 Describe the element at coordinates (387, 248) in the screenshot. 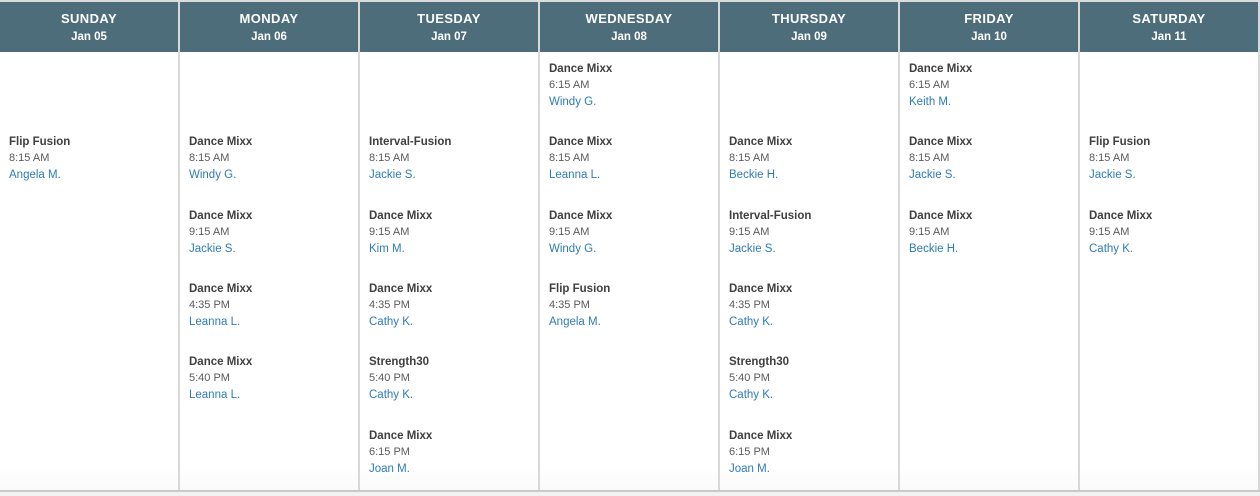

I see `instructor-link: Kim M.` at that location.